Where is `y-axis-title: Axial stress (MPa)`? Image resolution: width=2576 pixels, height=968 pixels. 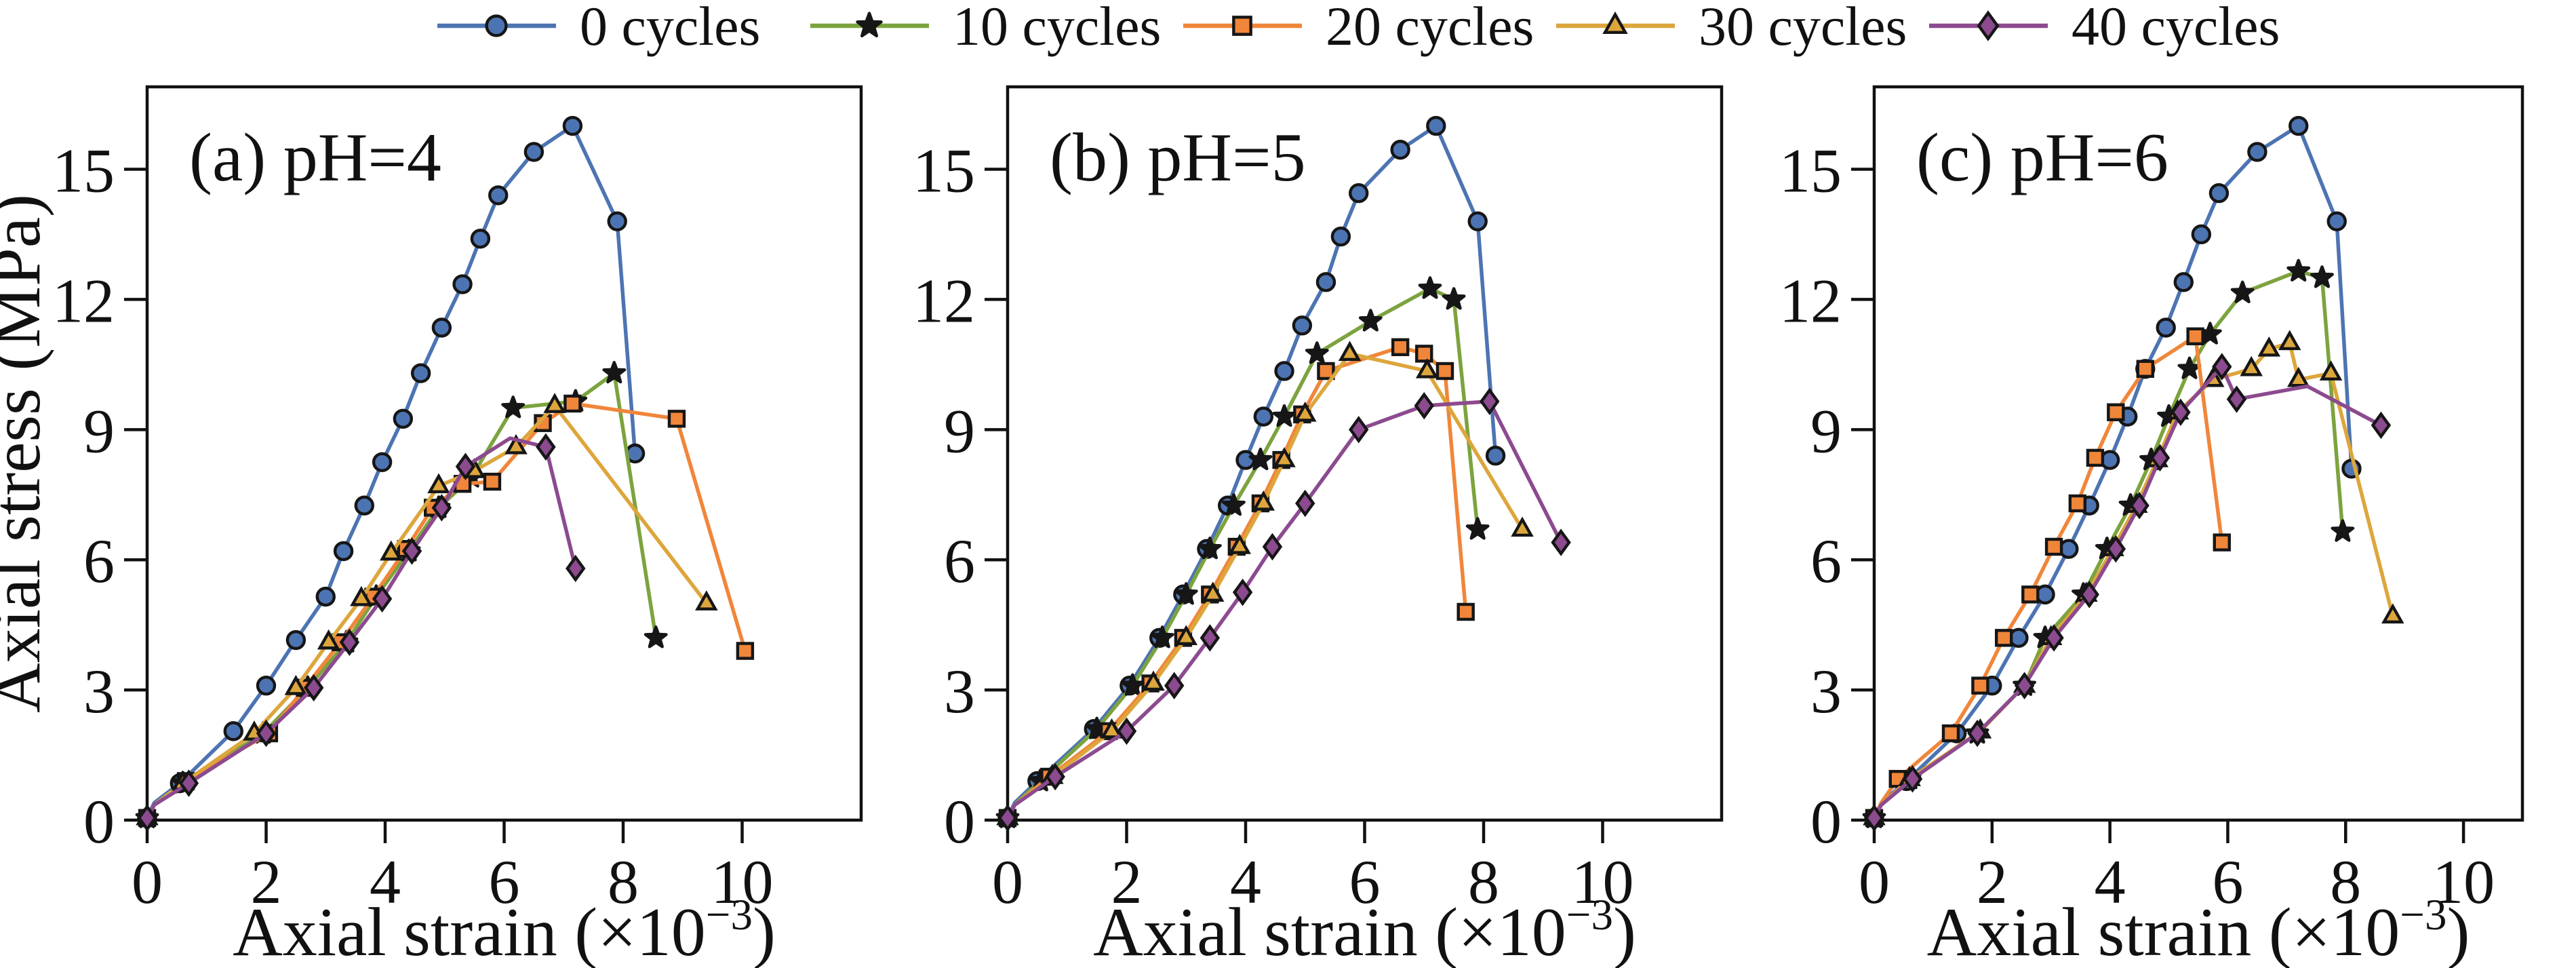
y-axis-title: Axial stress (MPa) is located at coordinates (27, 453).